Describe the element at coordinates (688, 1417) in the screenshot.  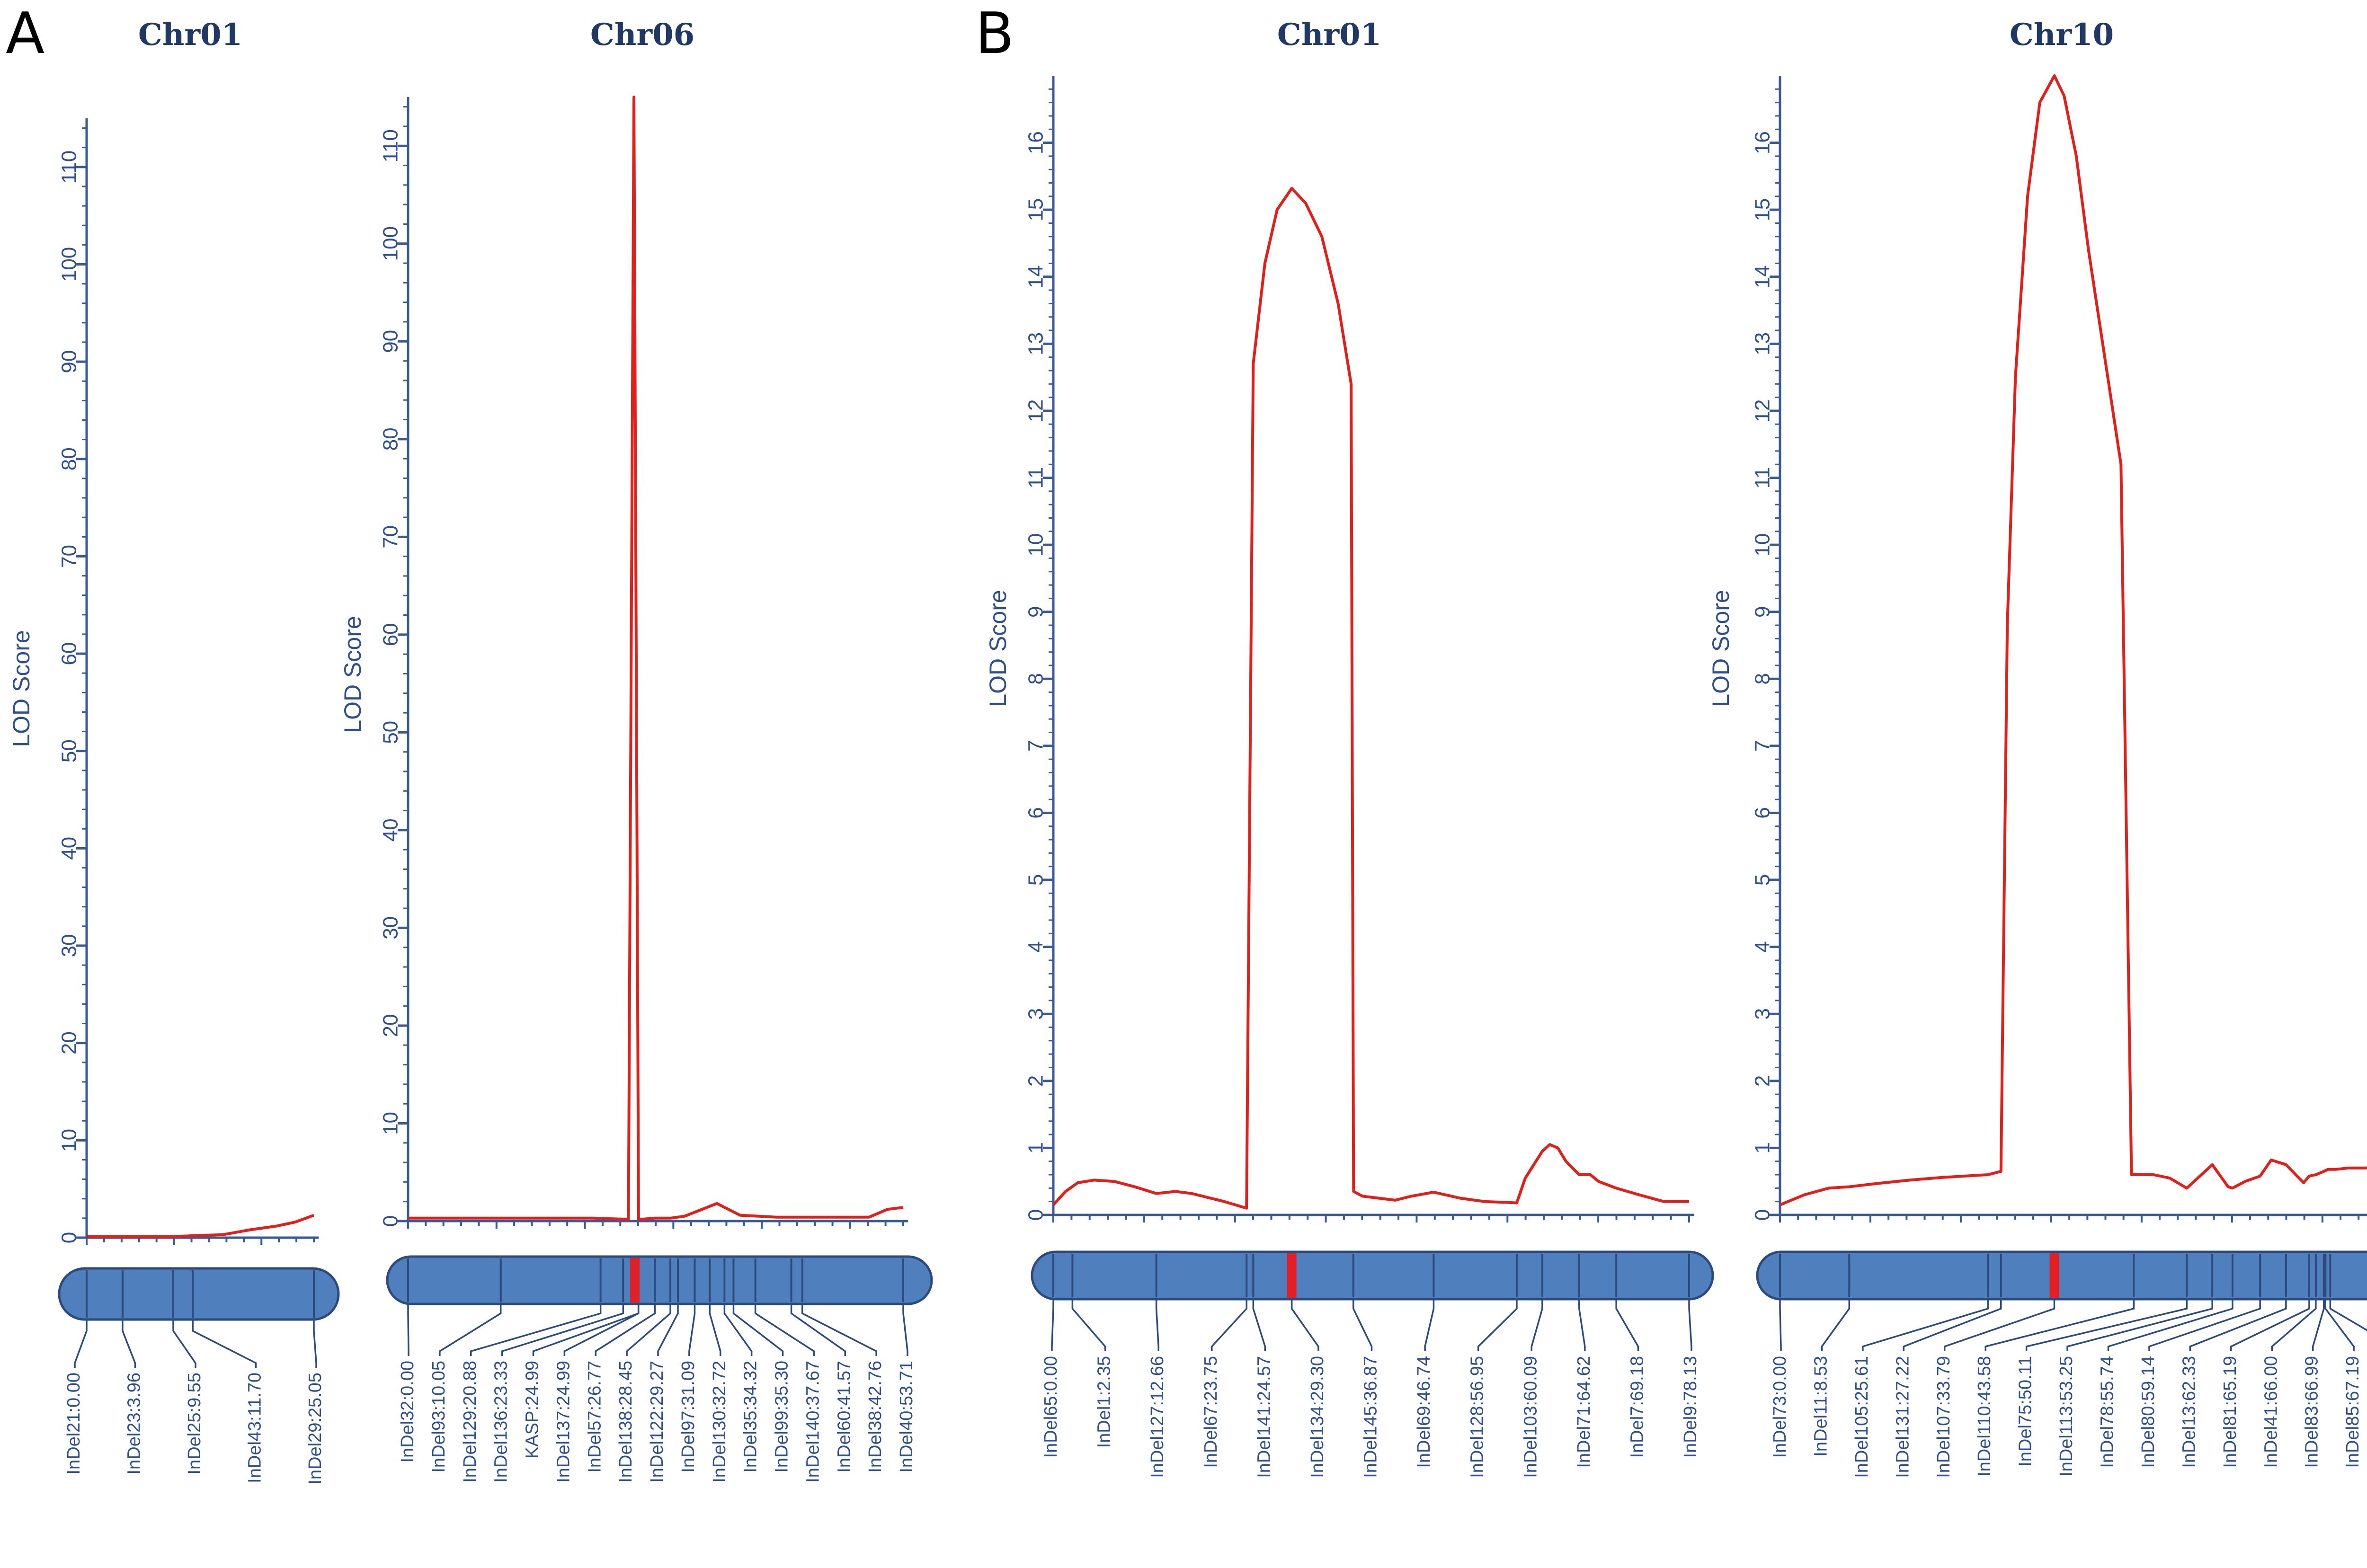
I see `marker-label: InDel97:31.09` at that location.